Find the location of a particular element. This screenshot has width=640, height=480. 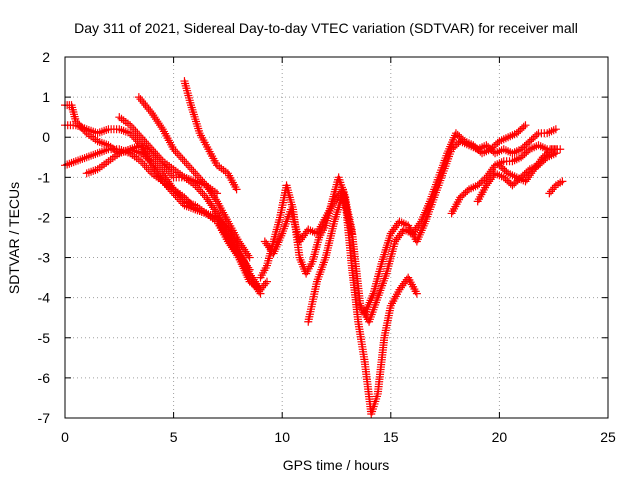

y-tick-label: -2 is located at coordinates (44, 217).